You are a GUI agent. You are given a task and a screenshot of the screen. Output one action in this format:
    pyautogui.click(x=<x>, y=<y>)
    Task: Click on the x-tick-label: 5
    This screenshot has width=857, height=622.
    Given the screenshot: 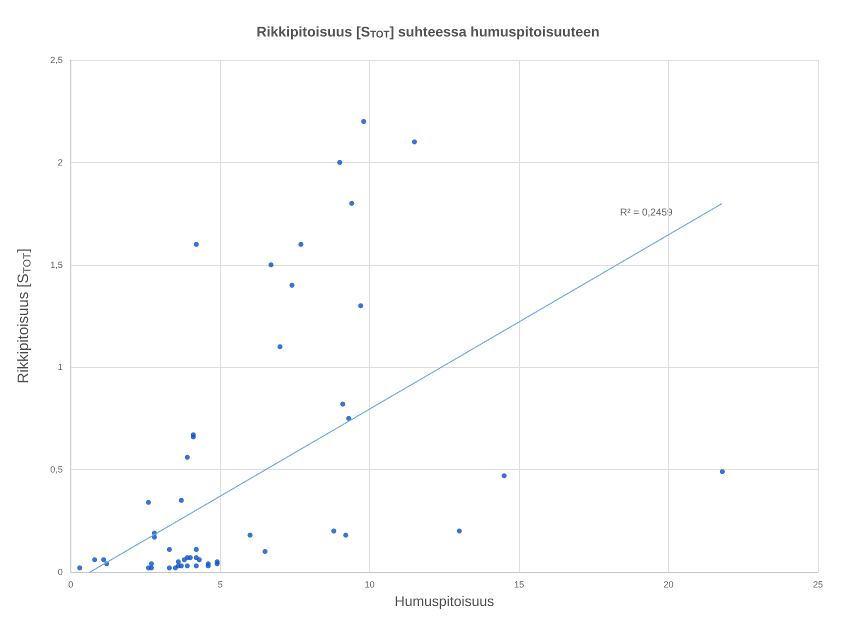 What is the action you would take?
    pyautogui.click(x=220, y=585)
    